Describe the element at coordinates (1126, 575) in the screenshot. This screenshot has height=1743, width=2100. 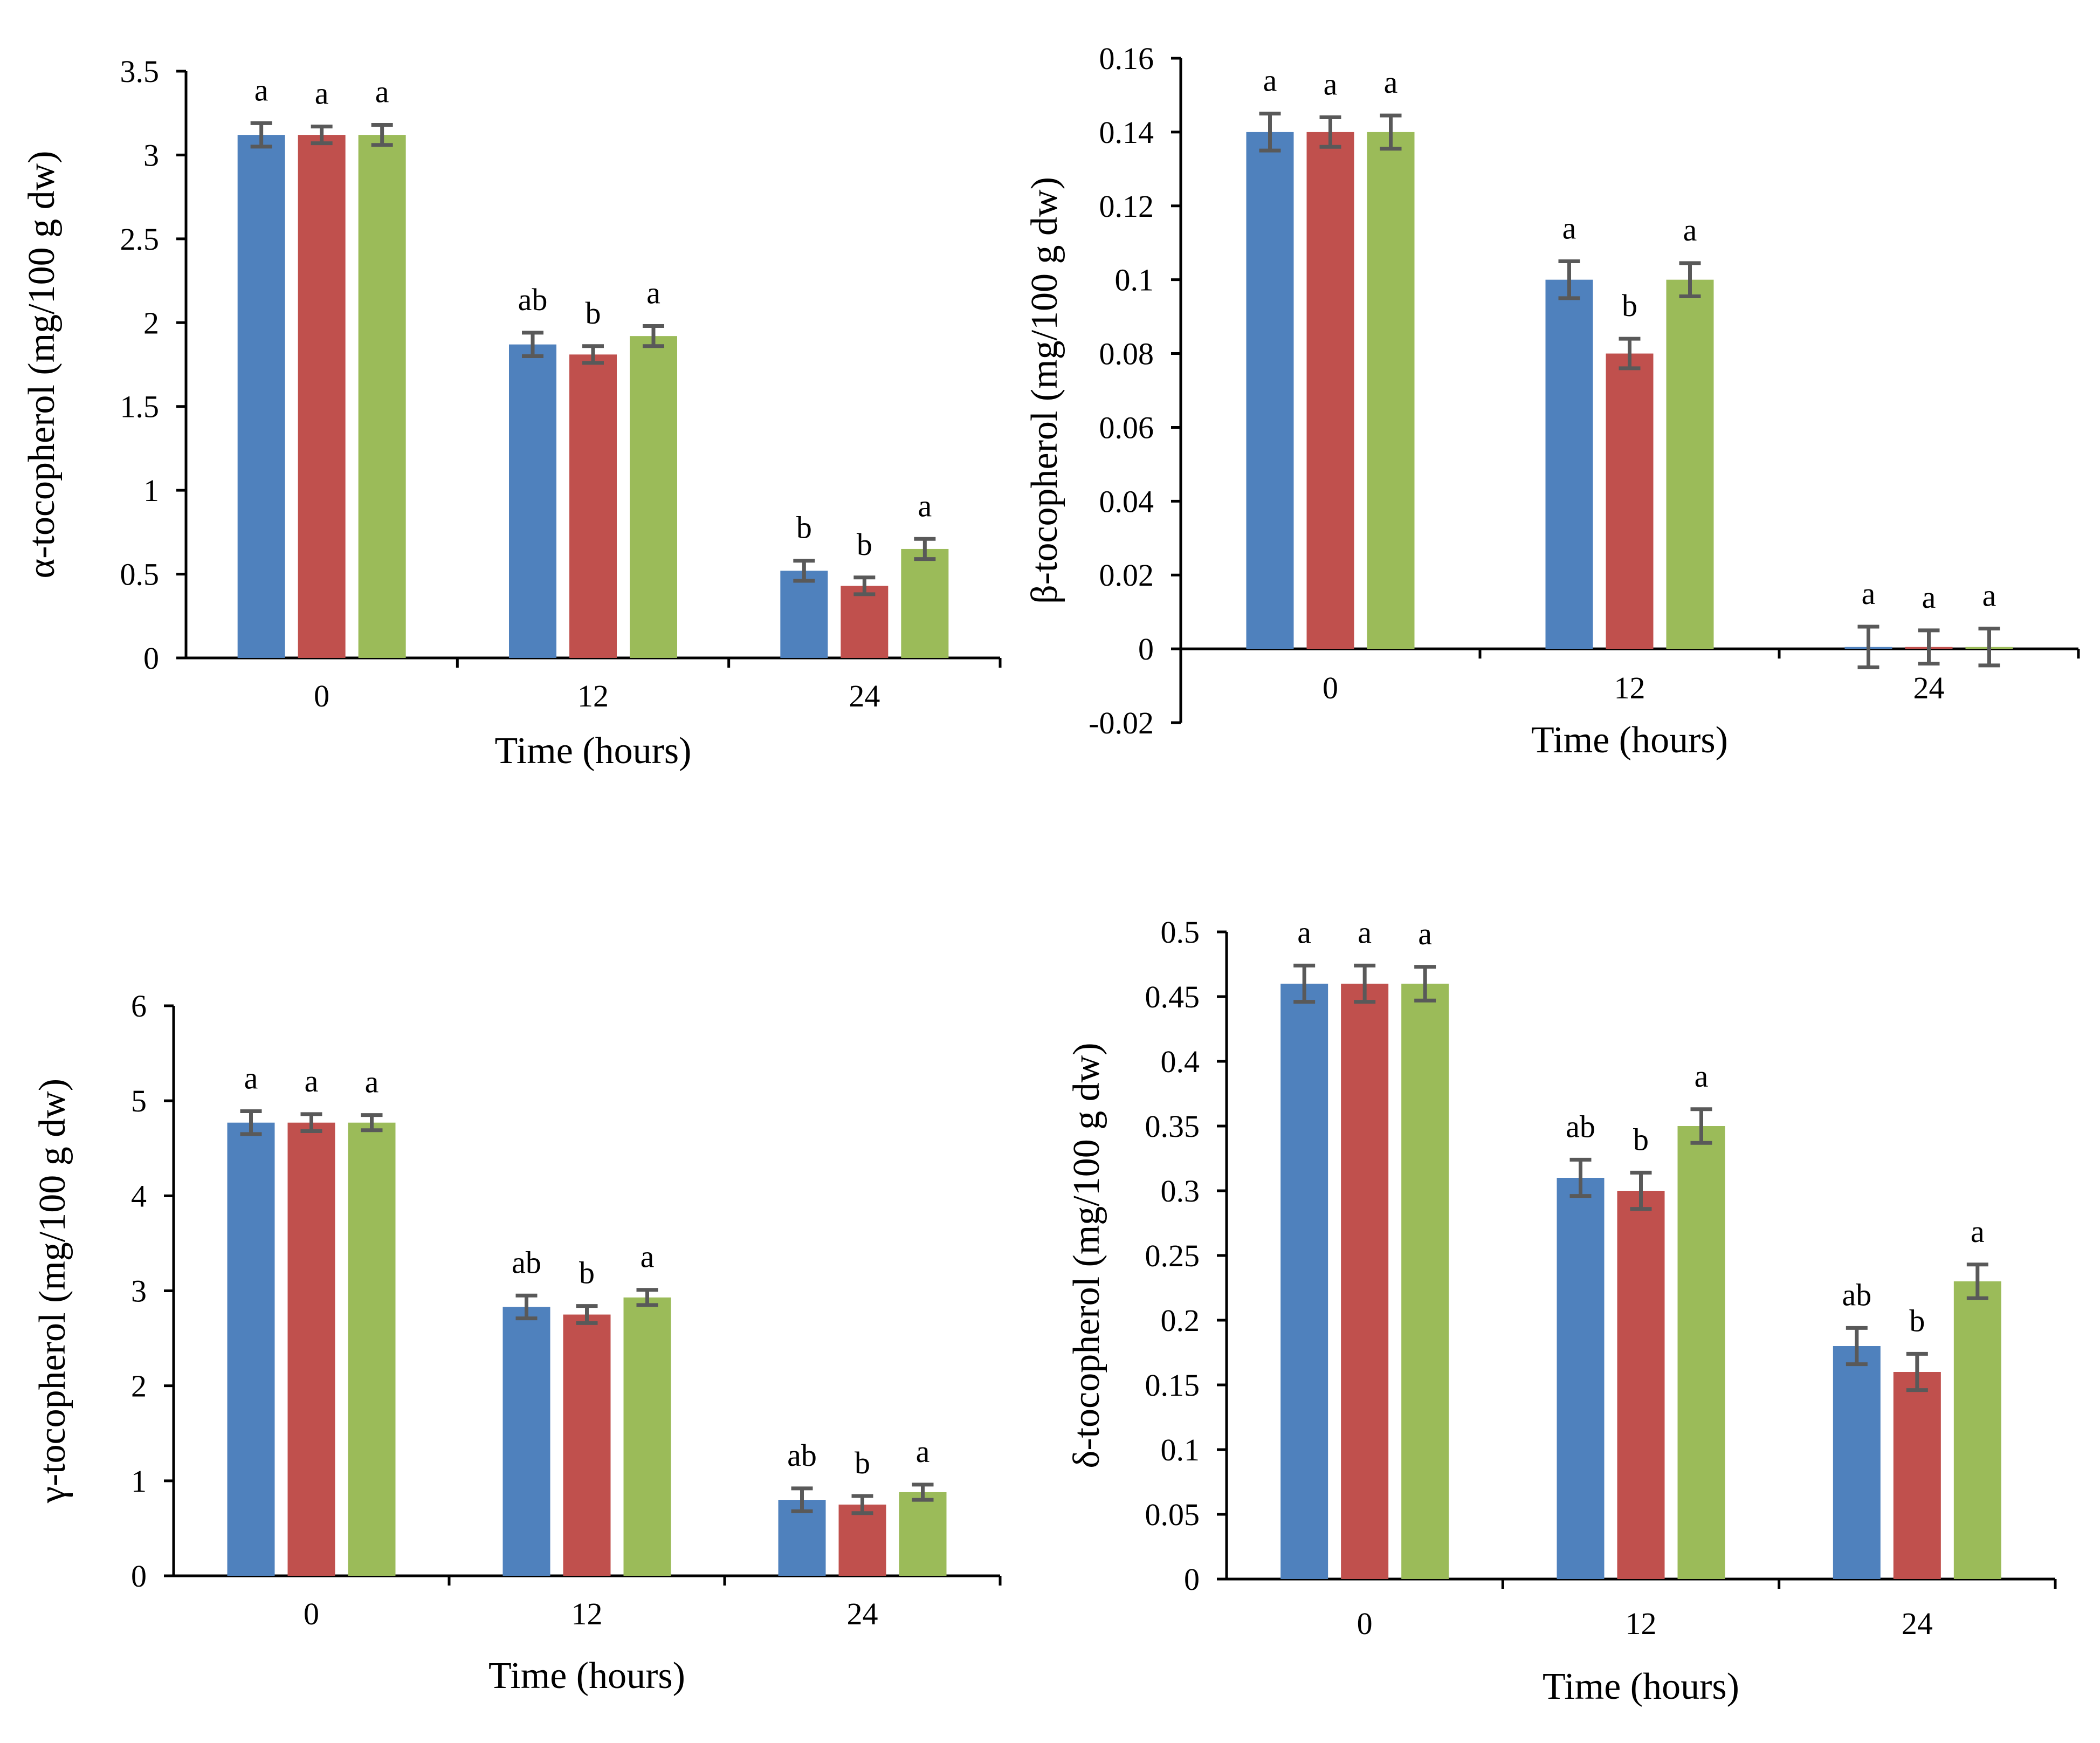
I see `y-tick-label: 0.02` at that location.